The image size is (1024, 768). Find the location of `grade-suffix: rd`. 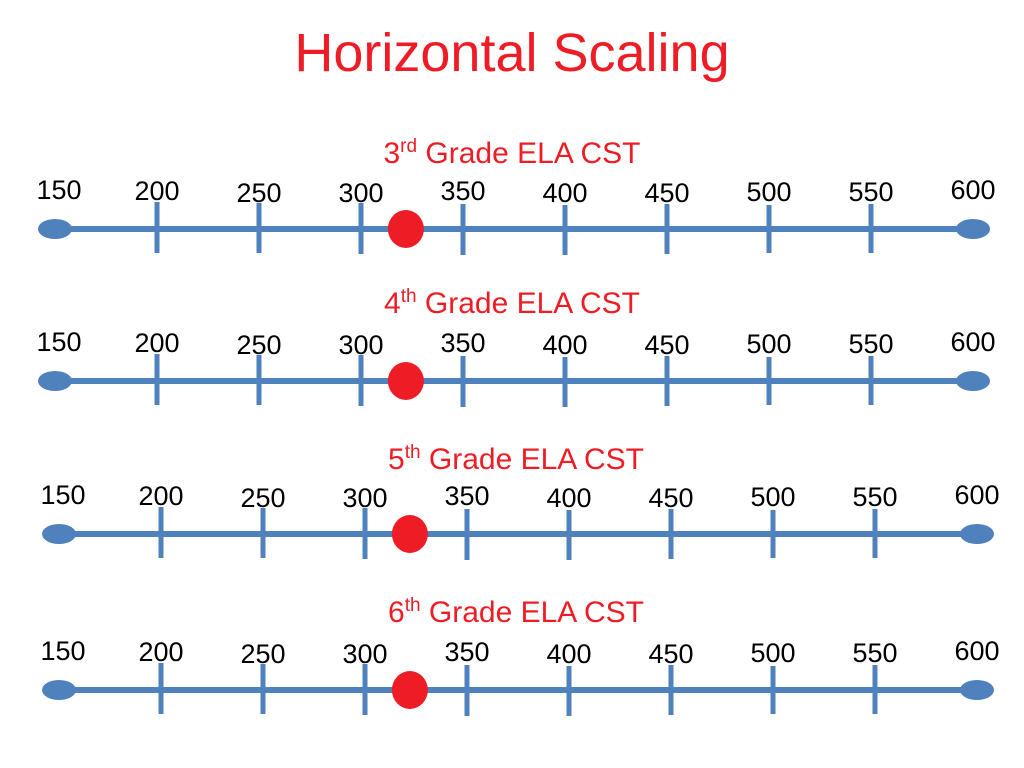

grade-suffix: rd is located at coordinates (408, 146).